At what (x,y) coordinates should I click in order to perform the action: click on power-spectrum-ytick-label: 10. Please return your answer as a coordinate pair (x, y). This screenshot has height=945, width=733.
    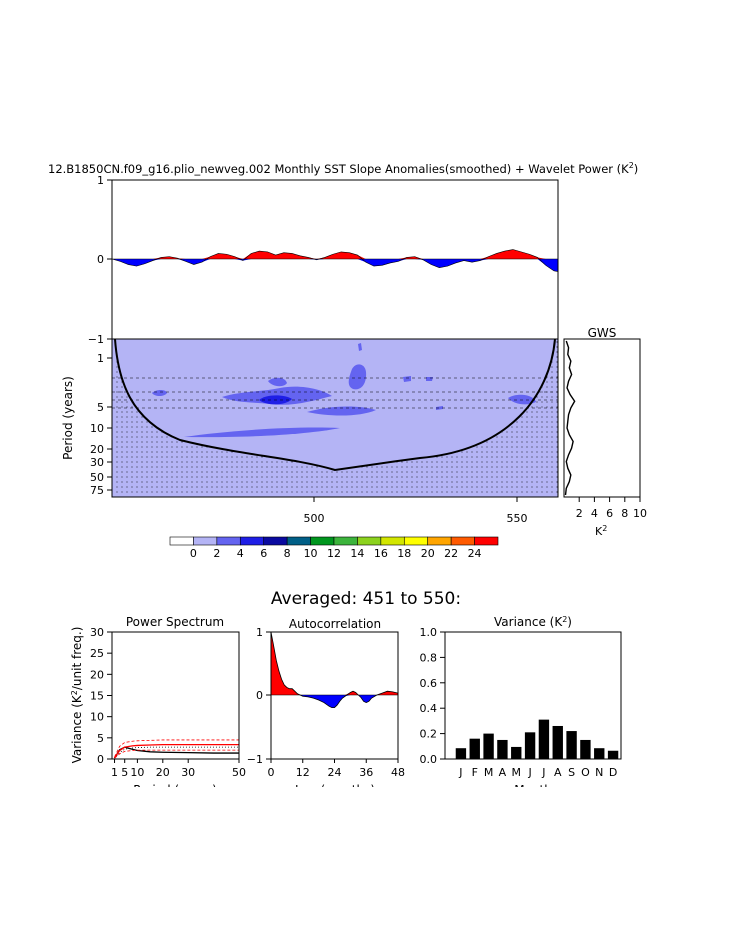
    Looking at the image, I should click on (97, 717).